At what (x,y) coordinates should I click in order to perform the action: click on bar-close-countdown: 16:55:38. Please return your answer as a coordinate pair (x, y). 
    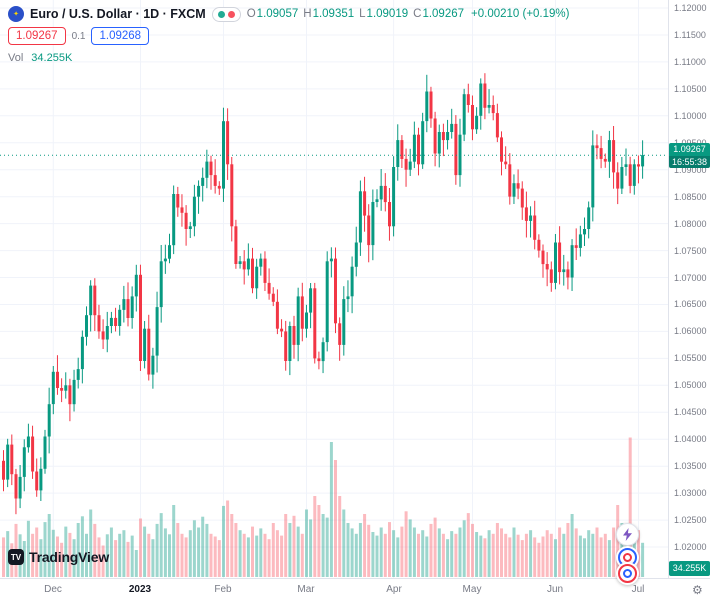
    Looking at the image, I should click on (689, 162).